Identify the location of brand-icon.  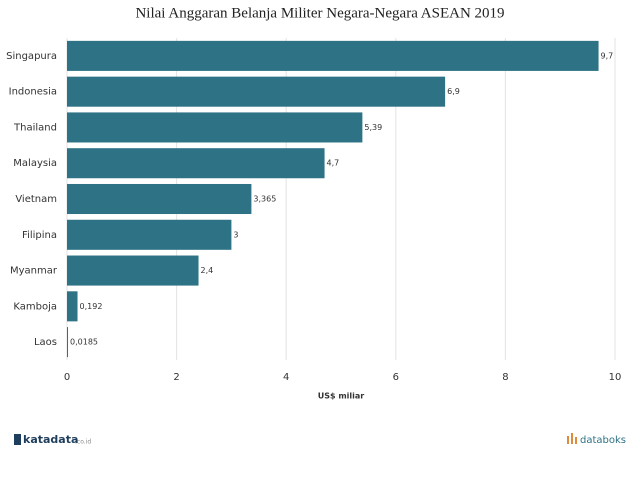
(17, 439).